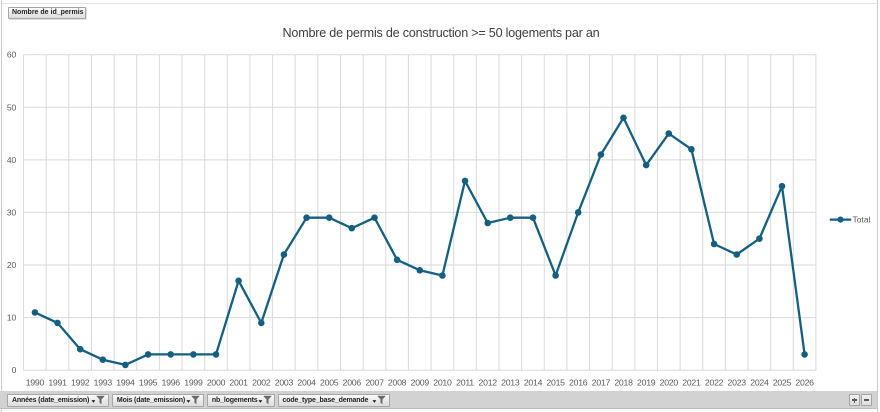 The height and width of the screenshot is (412, 880). What do you see at coordinates (306, 383) in the screenshot?
I see `svg-text: 2004` at bounding box center [306, 383].